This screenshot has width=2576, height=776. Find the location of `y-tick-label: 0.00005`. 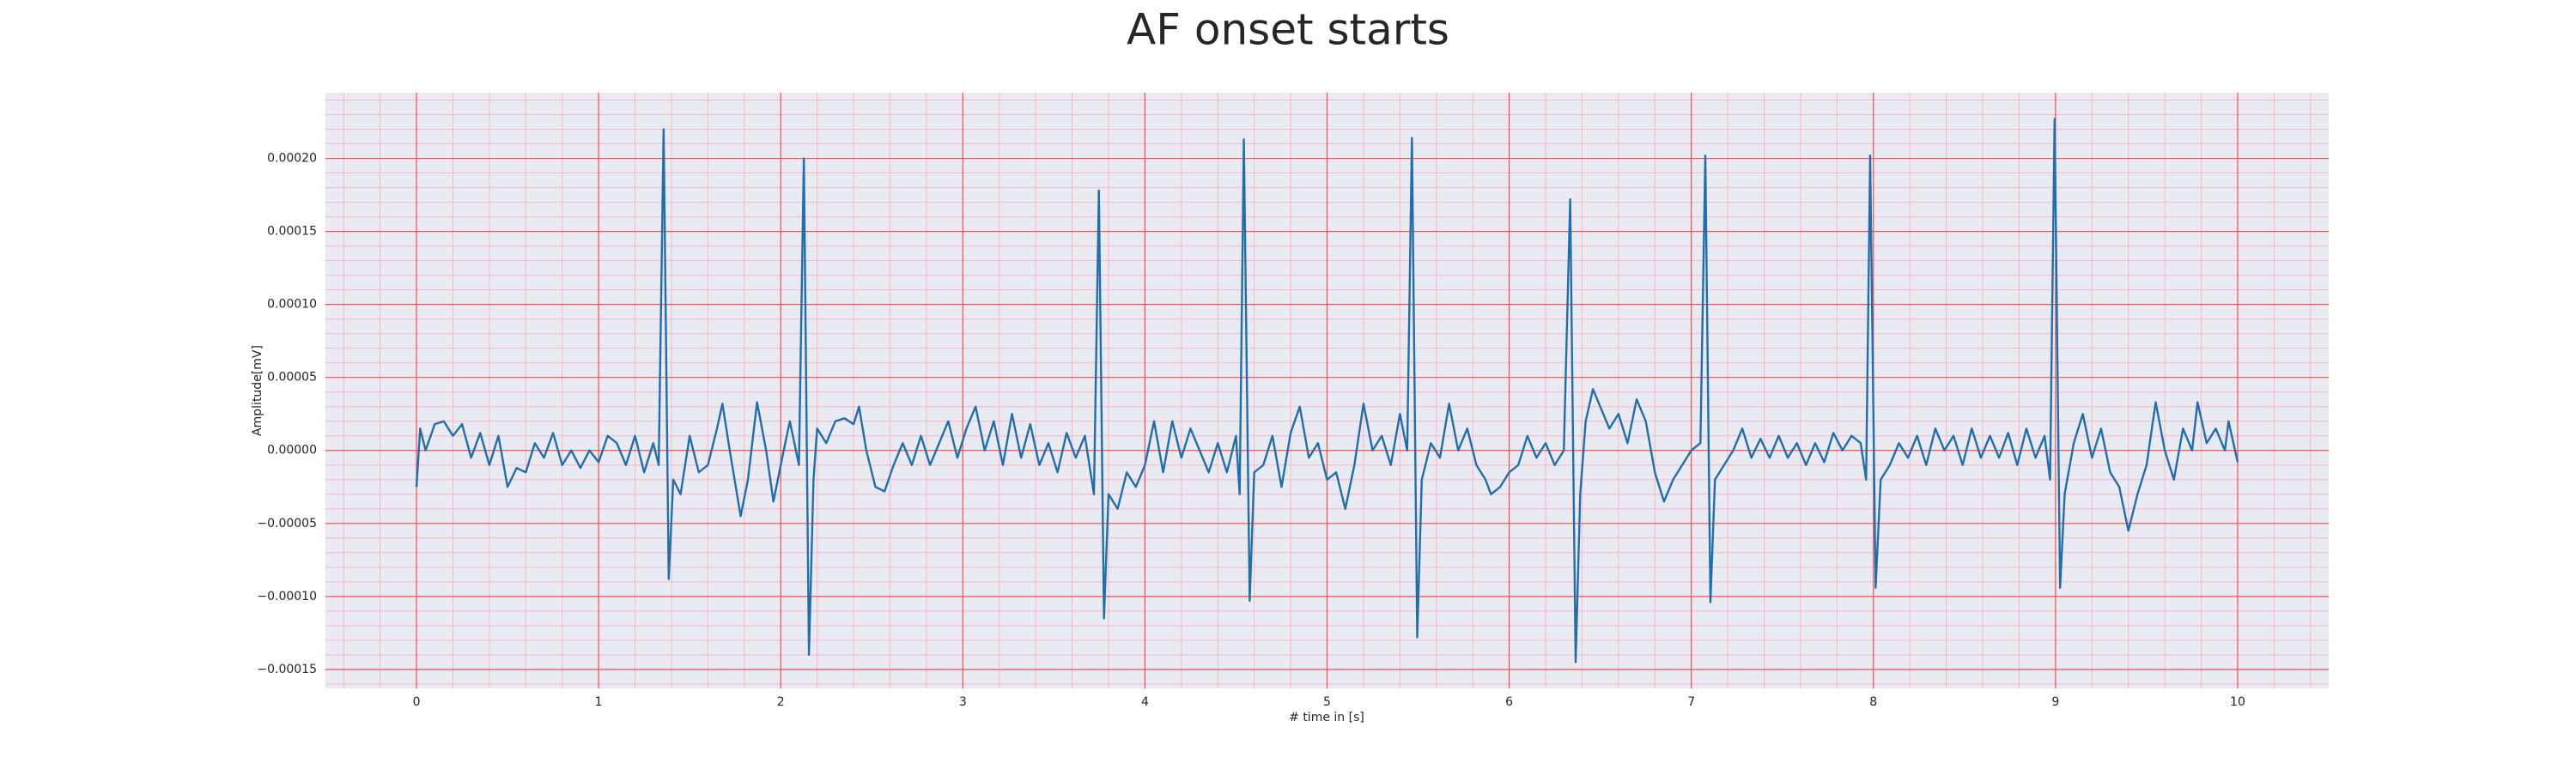

y-tick-label: 0.00005 is located at coordinates (292, 378).